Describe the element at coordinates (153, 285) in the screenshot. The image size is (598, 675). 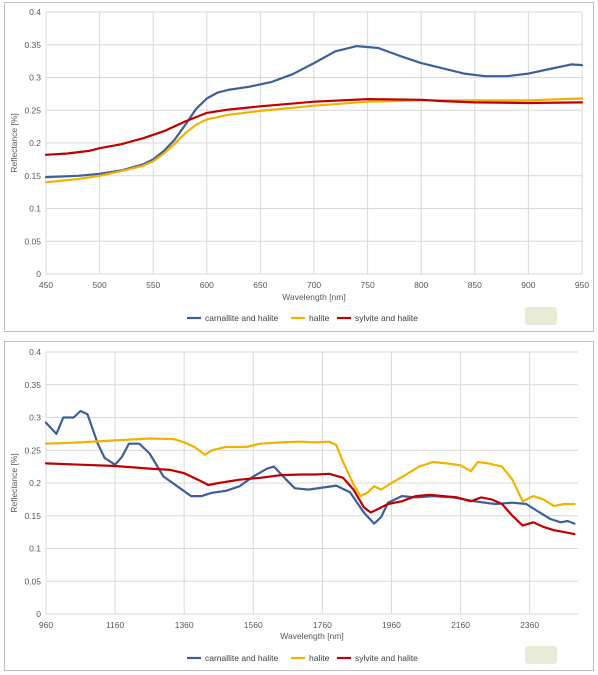
I see `x-tick-label: 550` at that location.